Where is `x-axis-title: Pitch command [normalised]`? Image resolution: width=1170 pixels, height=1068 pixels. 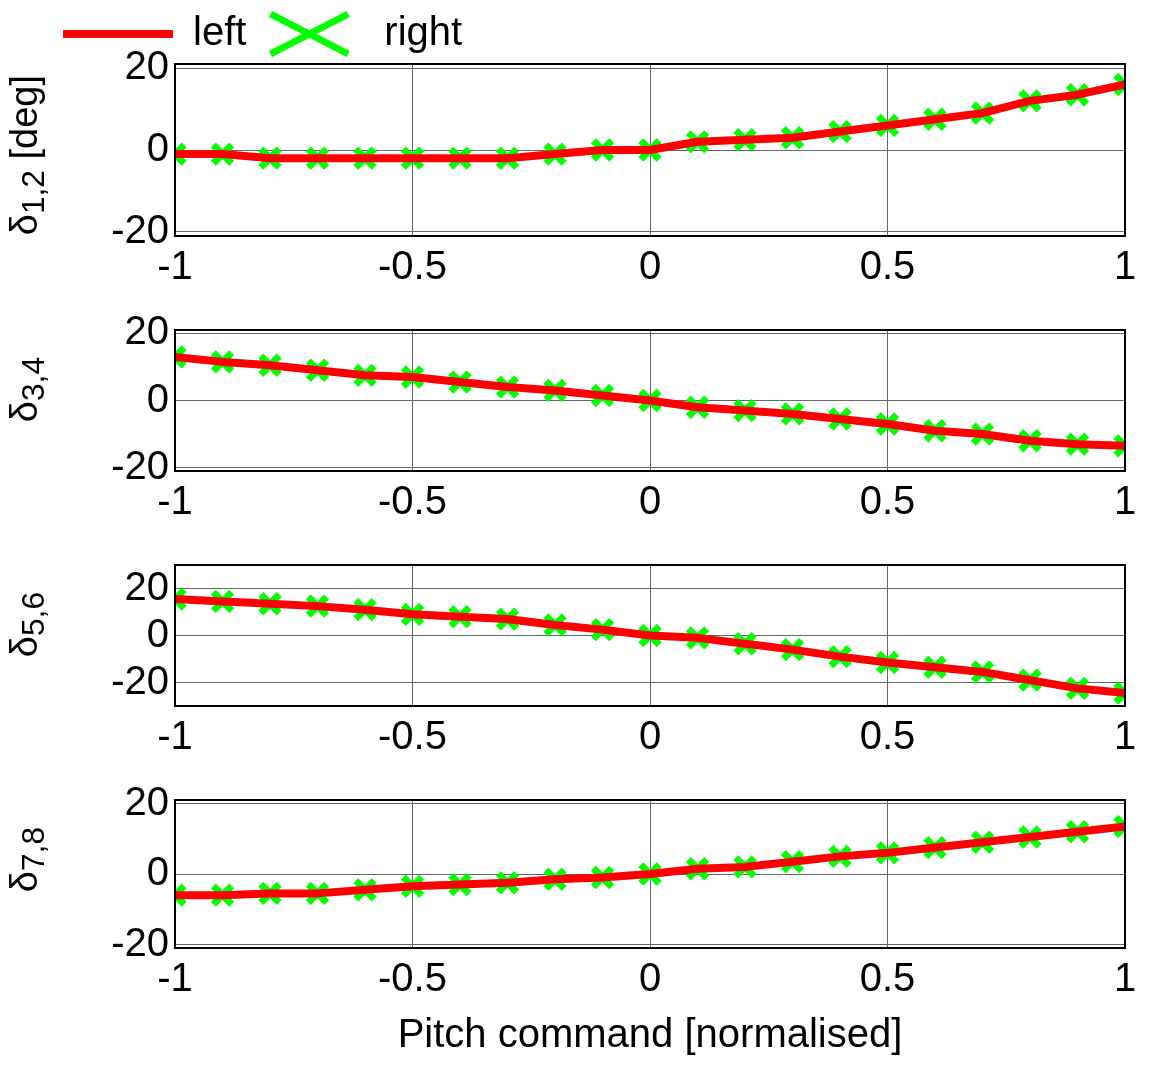 x-axis-title: Pitch command [normalised] is located at coordinates (650, 1033).